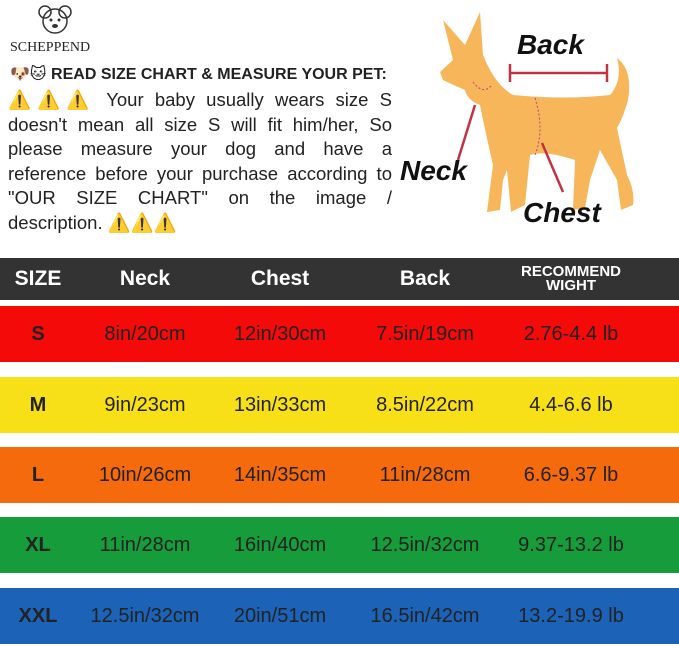 The image size is (679, 646). What do you see at coordinates (425, 615) in the screenshot?
I see `cell: 16.5in/42cm` at bounding box center [425, 615].